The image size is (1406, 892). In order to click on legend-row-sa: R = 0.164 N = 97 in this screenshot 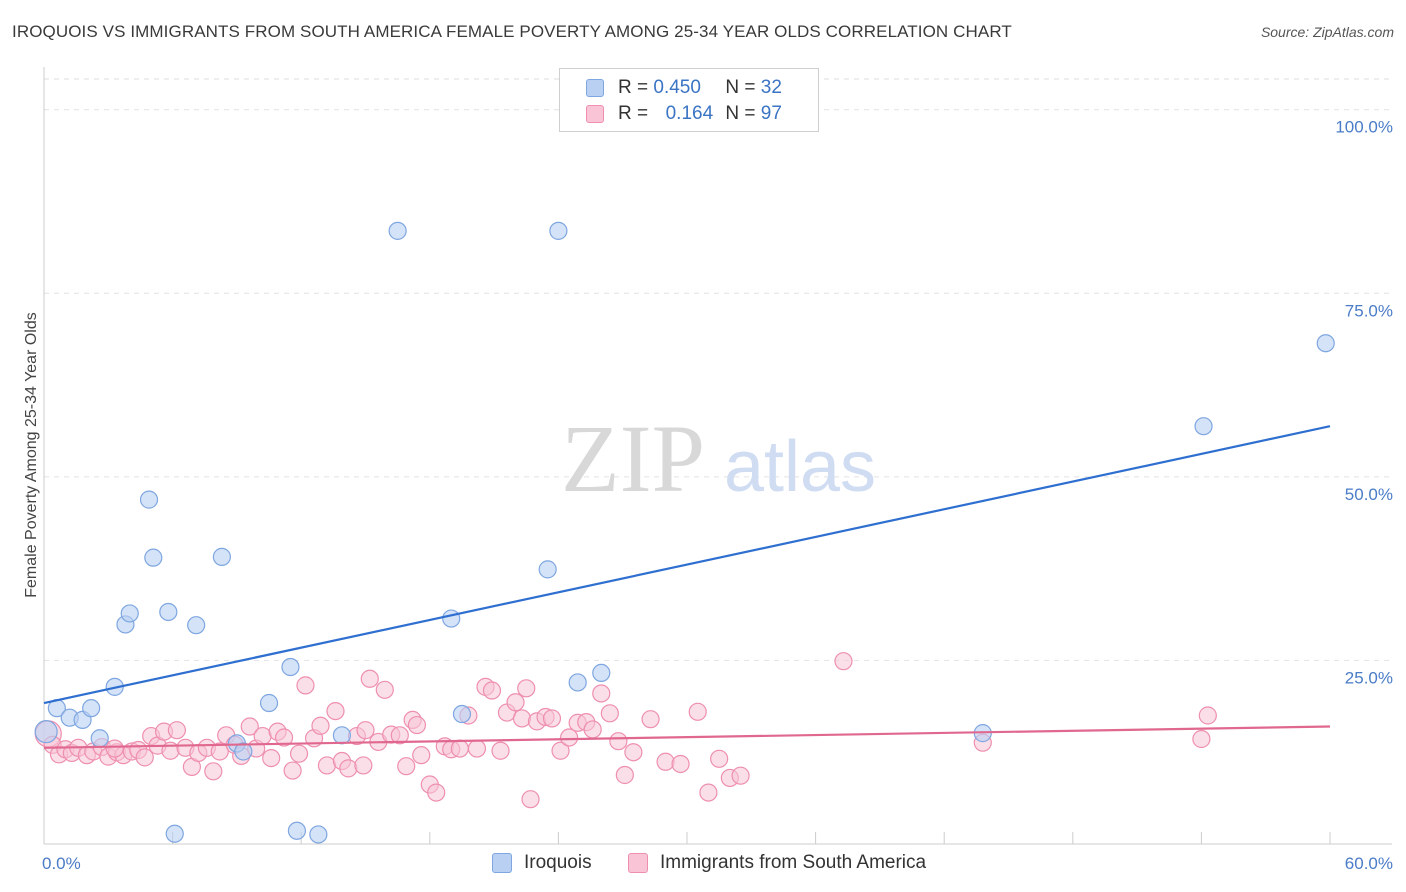, I will do `click(684, 114)`.